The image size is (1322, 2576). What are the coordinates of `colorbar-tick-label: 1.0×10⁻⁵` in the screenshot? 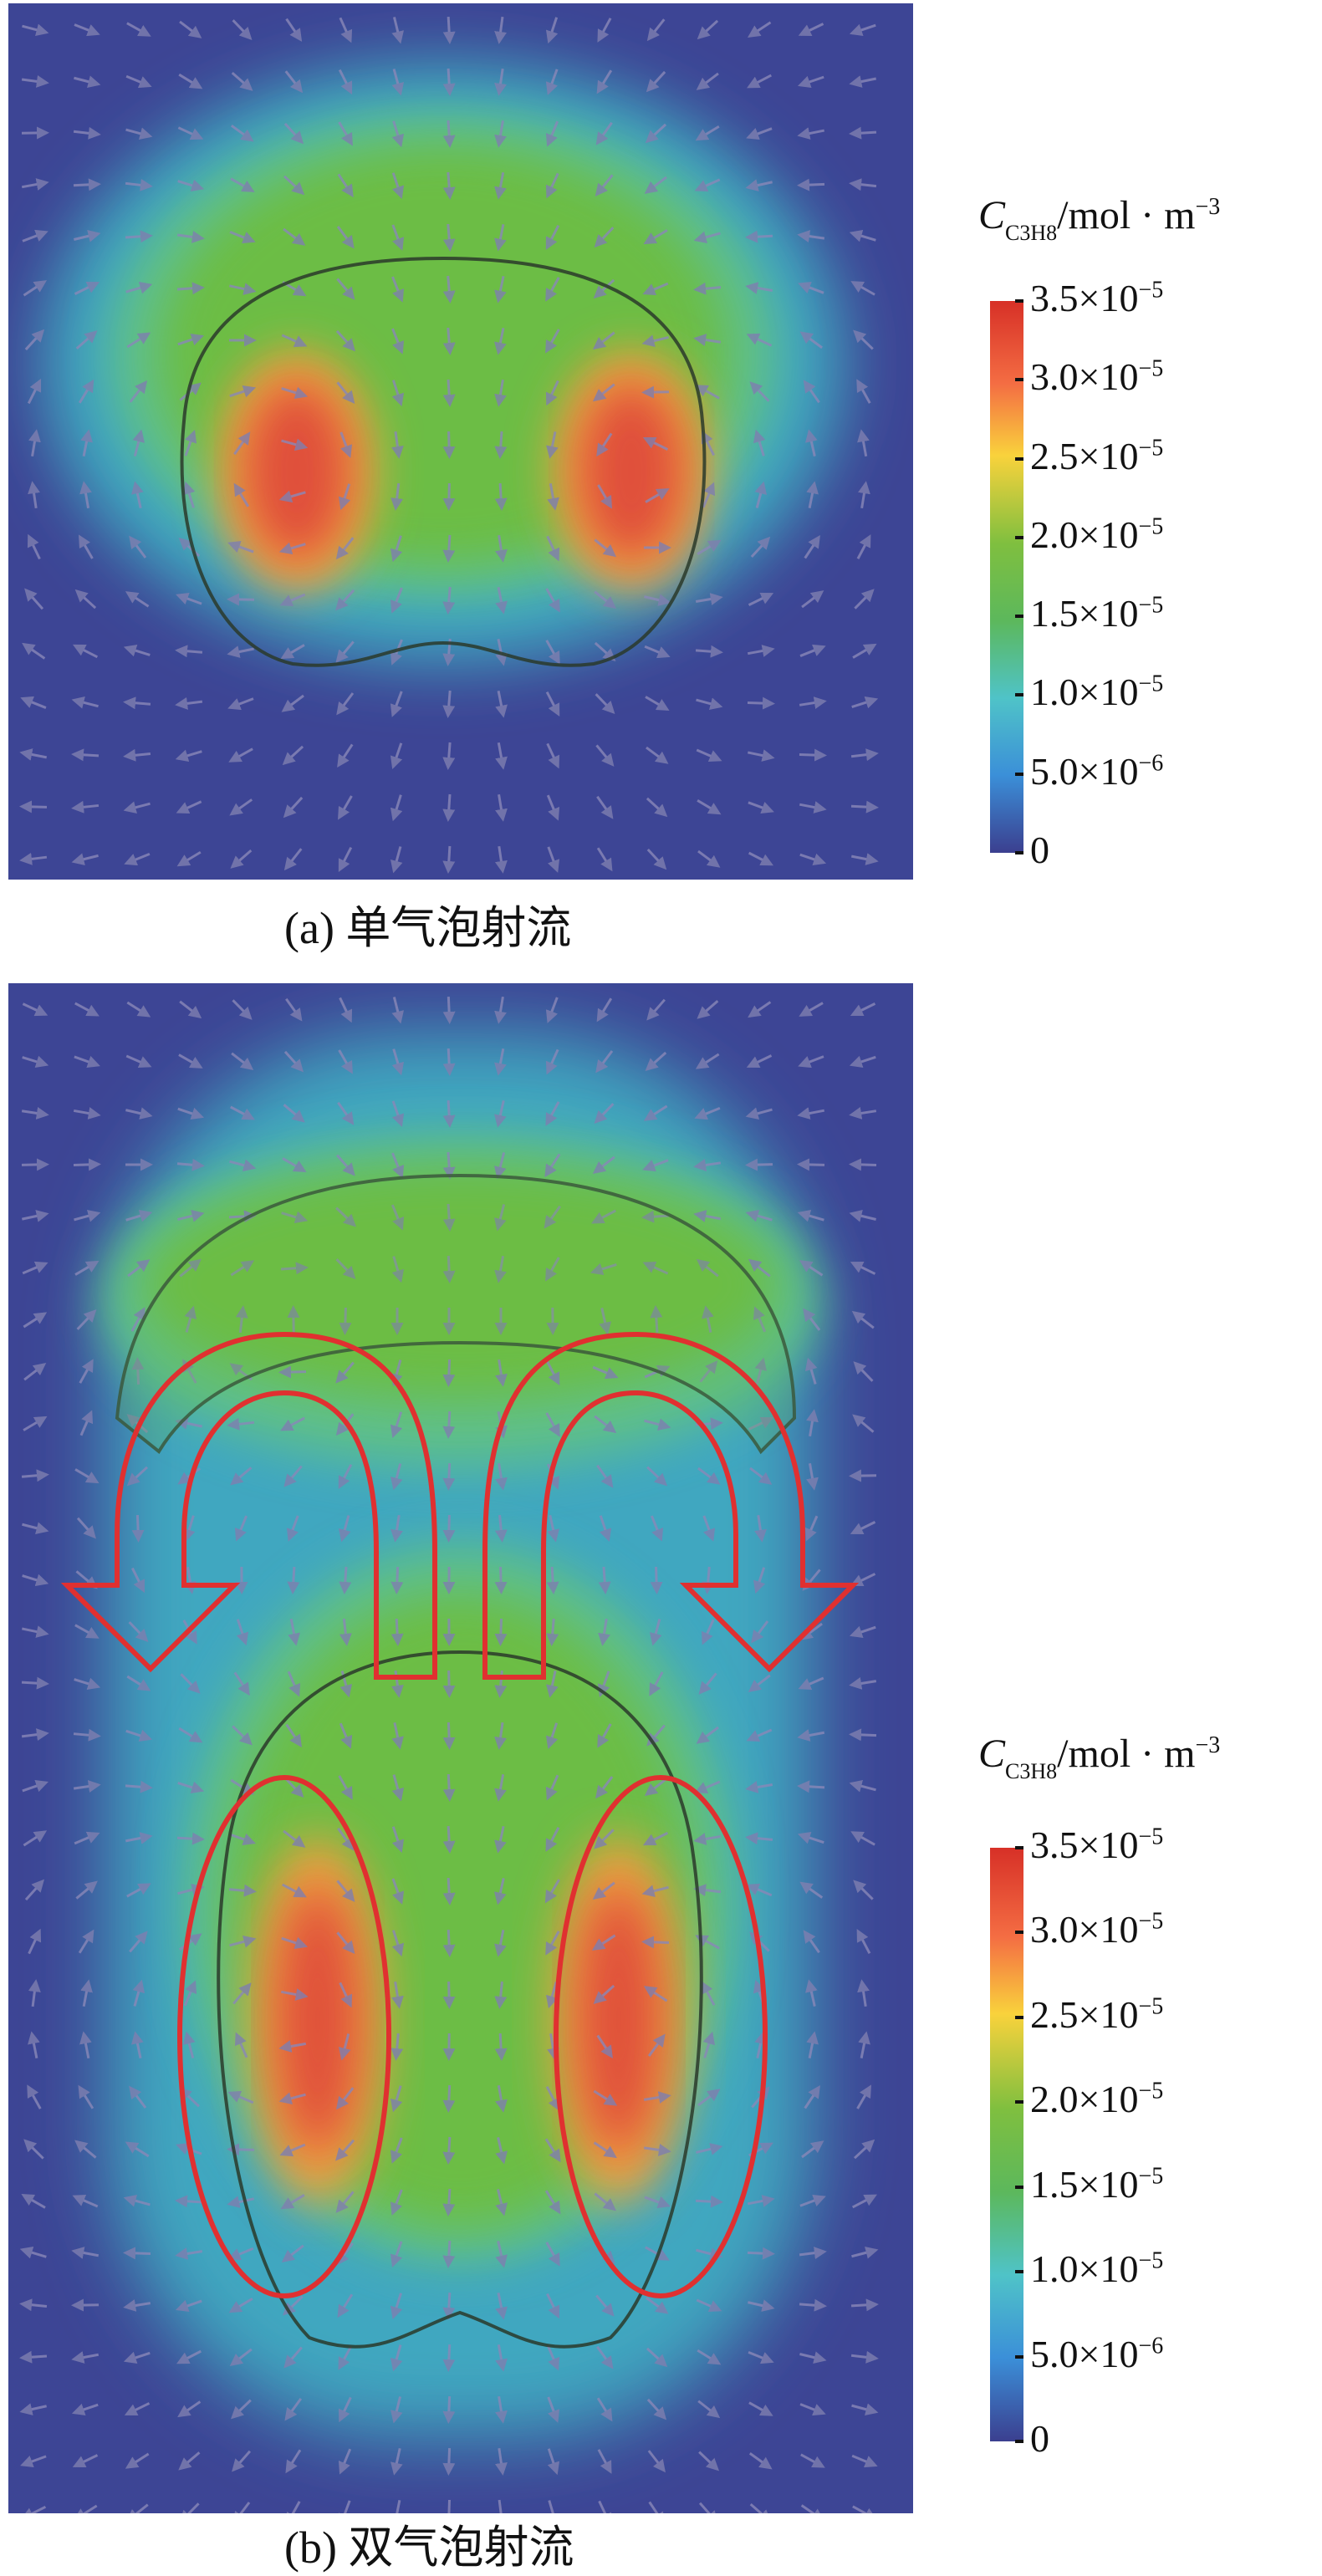 It's located at (1096, 2269).